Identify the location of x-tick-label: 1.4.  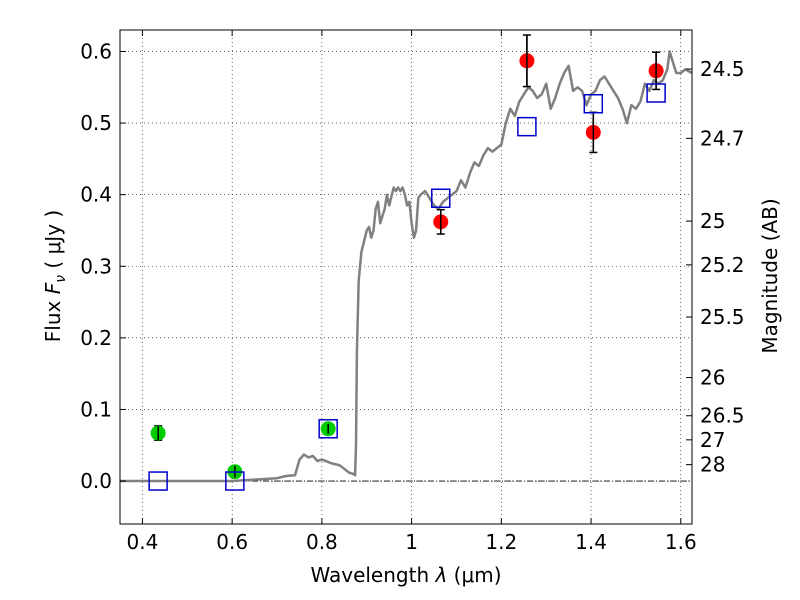
(591, 542).